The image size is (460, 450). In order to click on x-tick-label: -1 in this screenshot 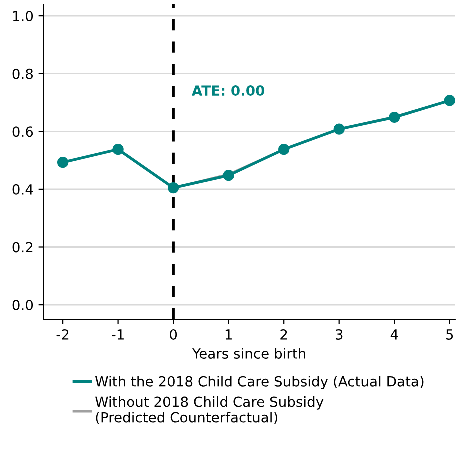, I will do `click(118, 335)`.